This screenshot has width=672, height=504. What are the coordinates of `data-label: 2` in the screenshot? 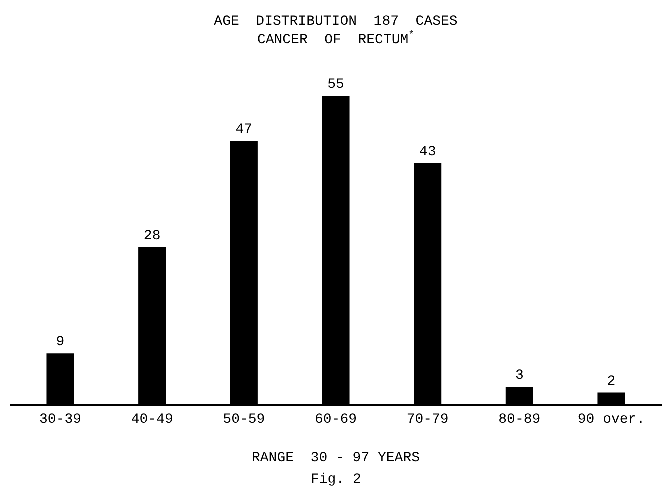 It's located at (611, 382).